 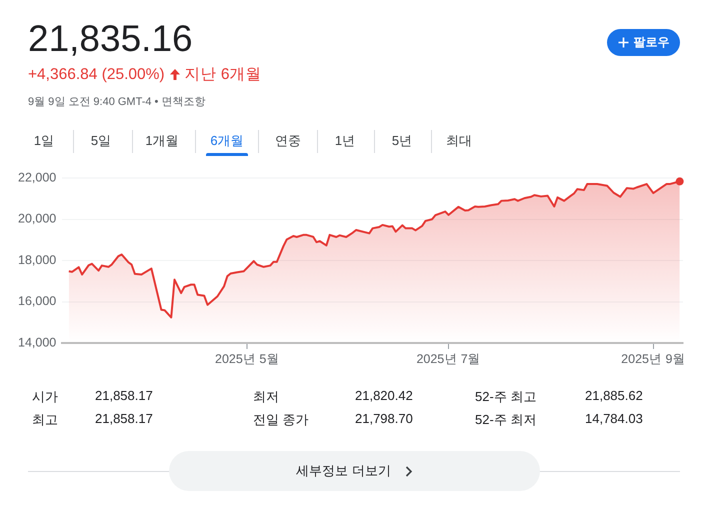 What do you see at coordinates (614, 418) in the screenshot?
I see `text: 14,784.03` at bounding box center [614, 418].